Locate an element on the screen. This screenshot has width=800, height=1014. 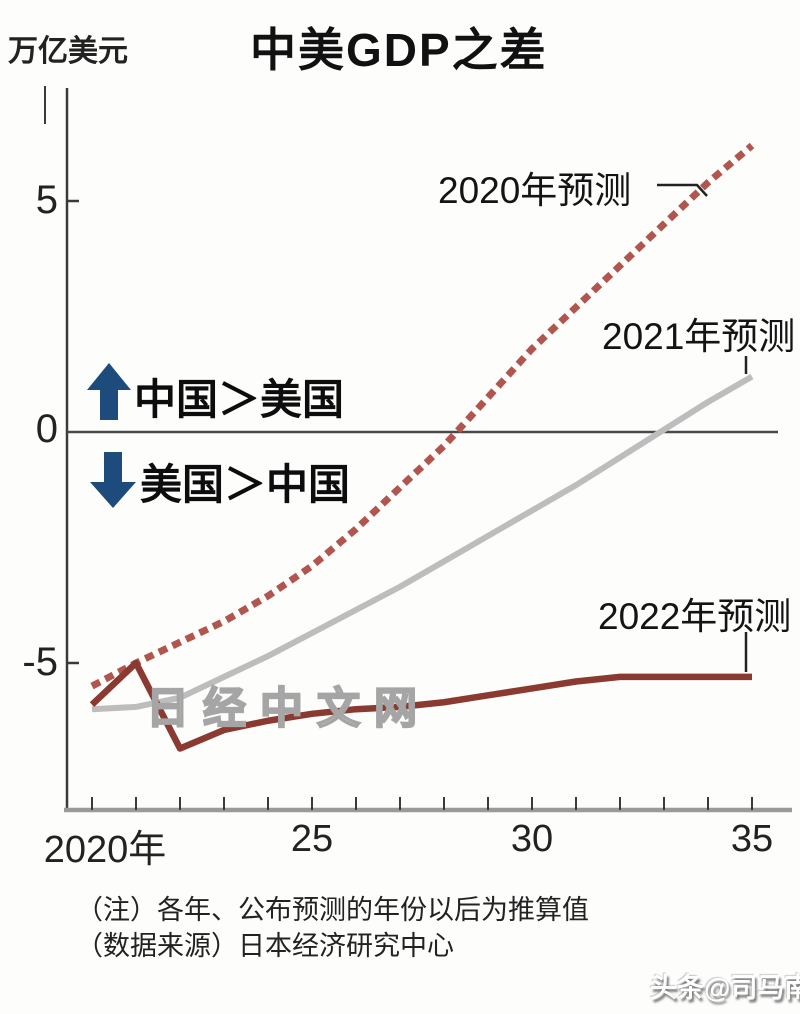
watermark-nikkei-chinese: 日经中文网 is located at coordinates (288, 709).